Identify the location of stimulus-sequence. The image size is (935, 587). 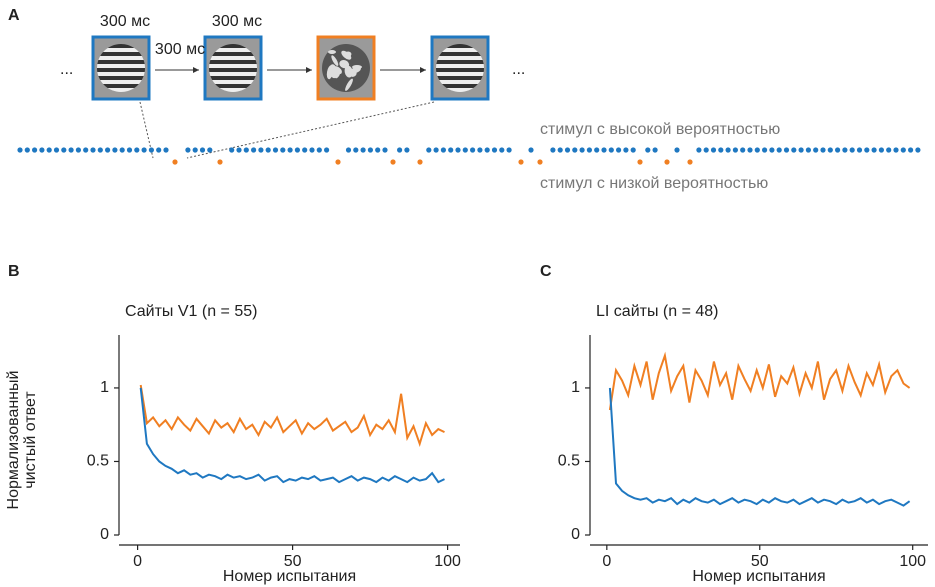
(290, 68).